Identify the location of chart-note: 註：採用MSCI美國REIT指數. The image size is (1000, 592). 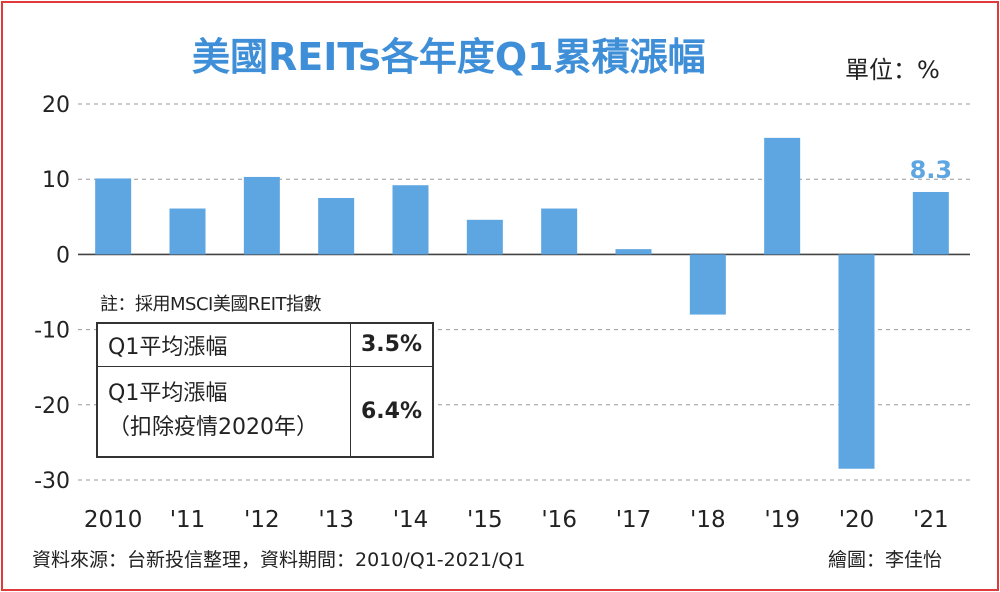
(211, 304).